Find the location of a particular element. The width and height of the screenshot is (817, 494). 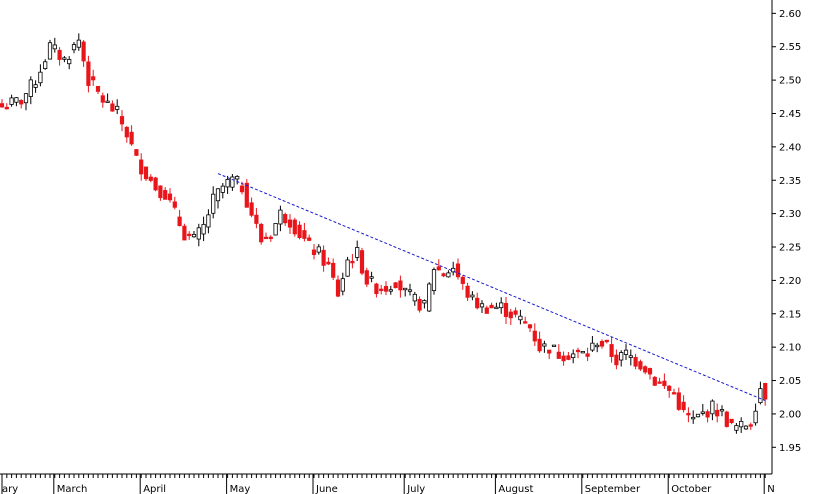

y-tick-label: 2.05 is located at coordinates (790, 381).